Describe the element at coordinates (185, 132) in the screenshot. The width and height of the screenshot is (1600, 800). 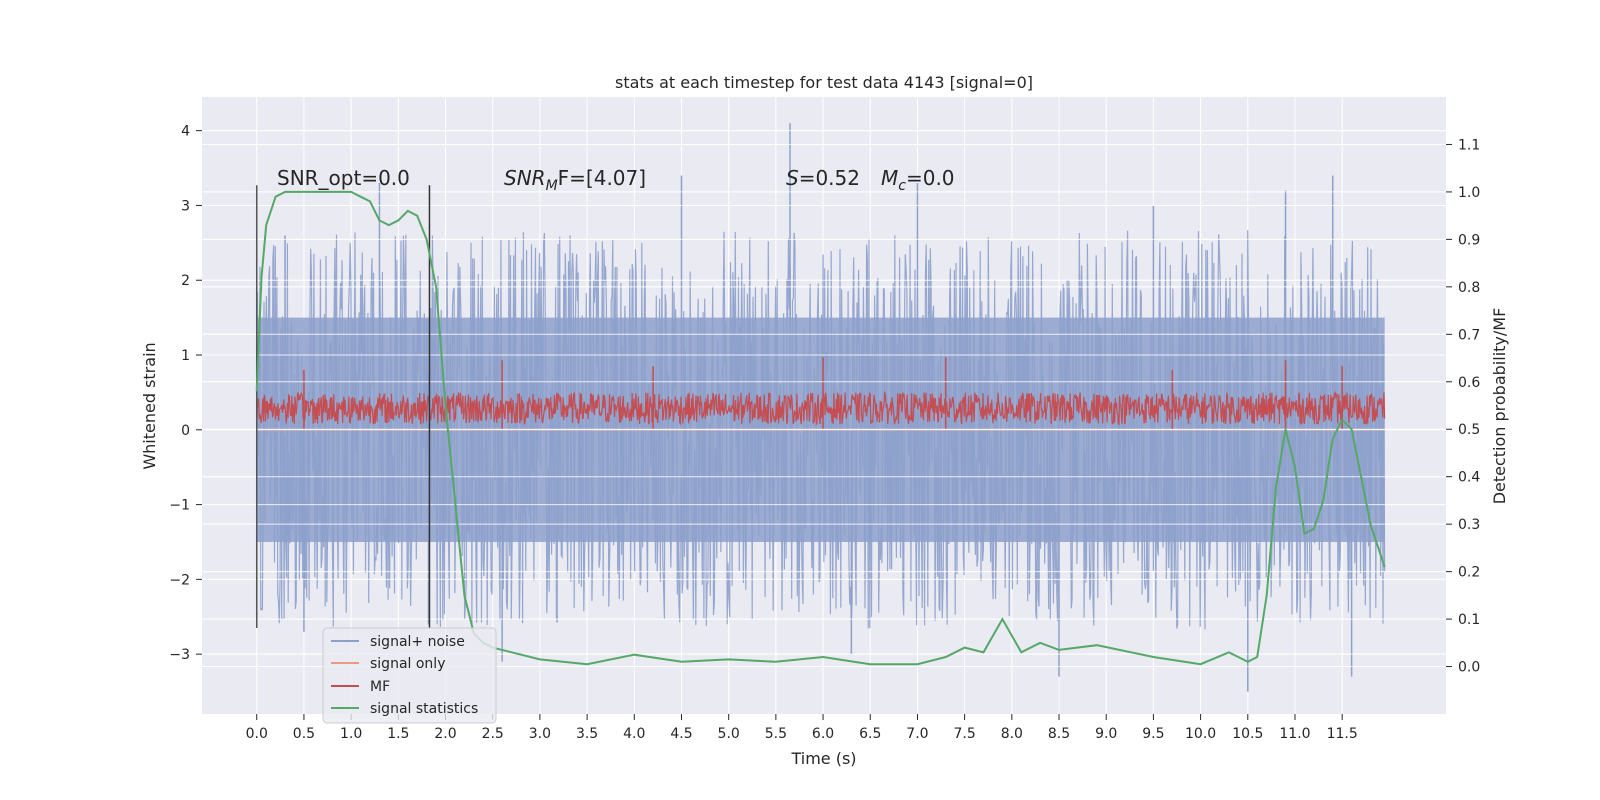
I see `y-left-tick-label: 4` at that location.